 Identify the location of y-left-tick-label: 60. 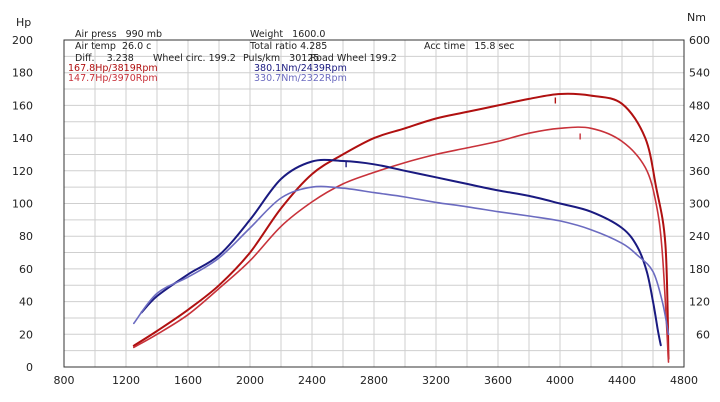
(26, 269).